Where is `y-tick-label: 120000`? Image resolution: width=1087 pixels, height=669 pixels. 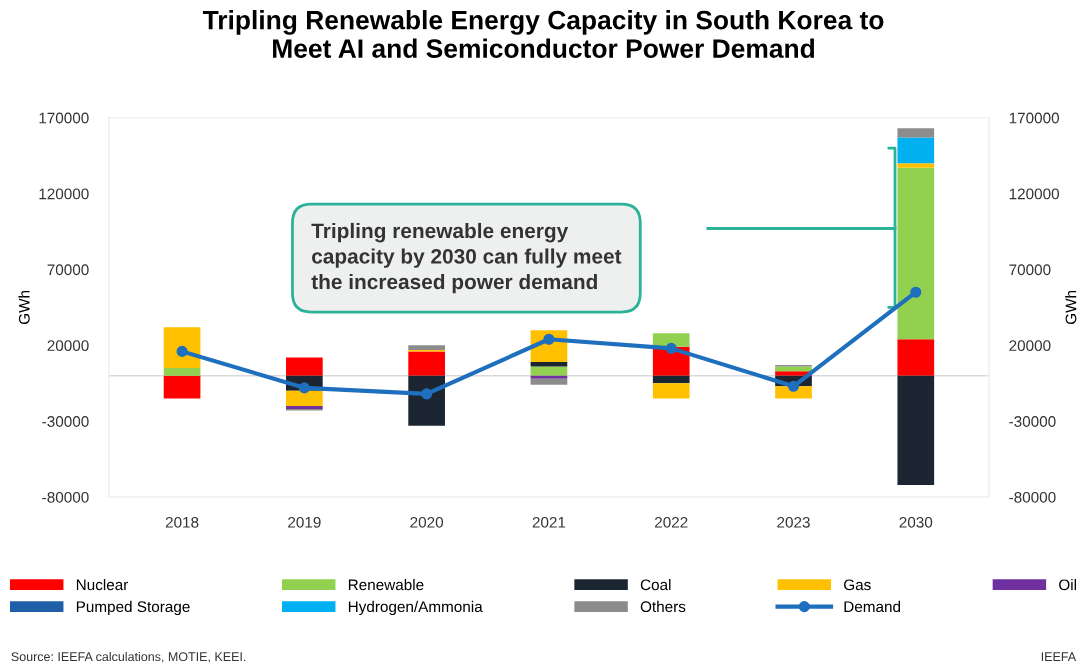 y-tick-label: 120000 is located at coordinates (64, 194).